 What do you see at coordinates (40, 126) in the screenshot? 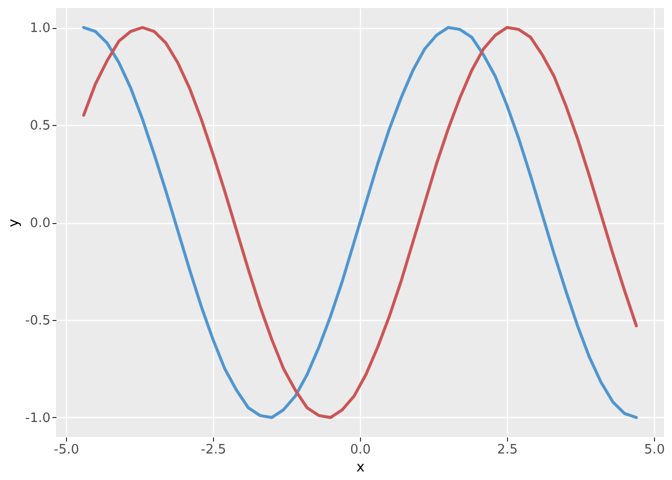
I see `y-tick-label: 0.5` at bounding box center [40, 126].